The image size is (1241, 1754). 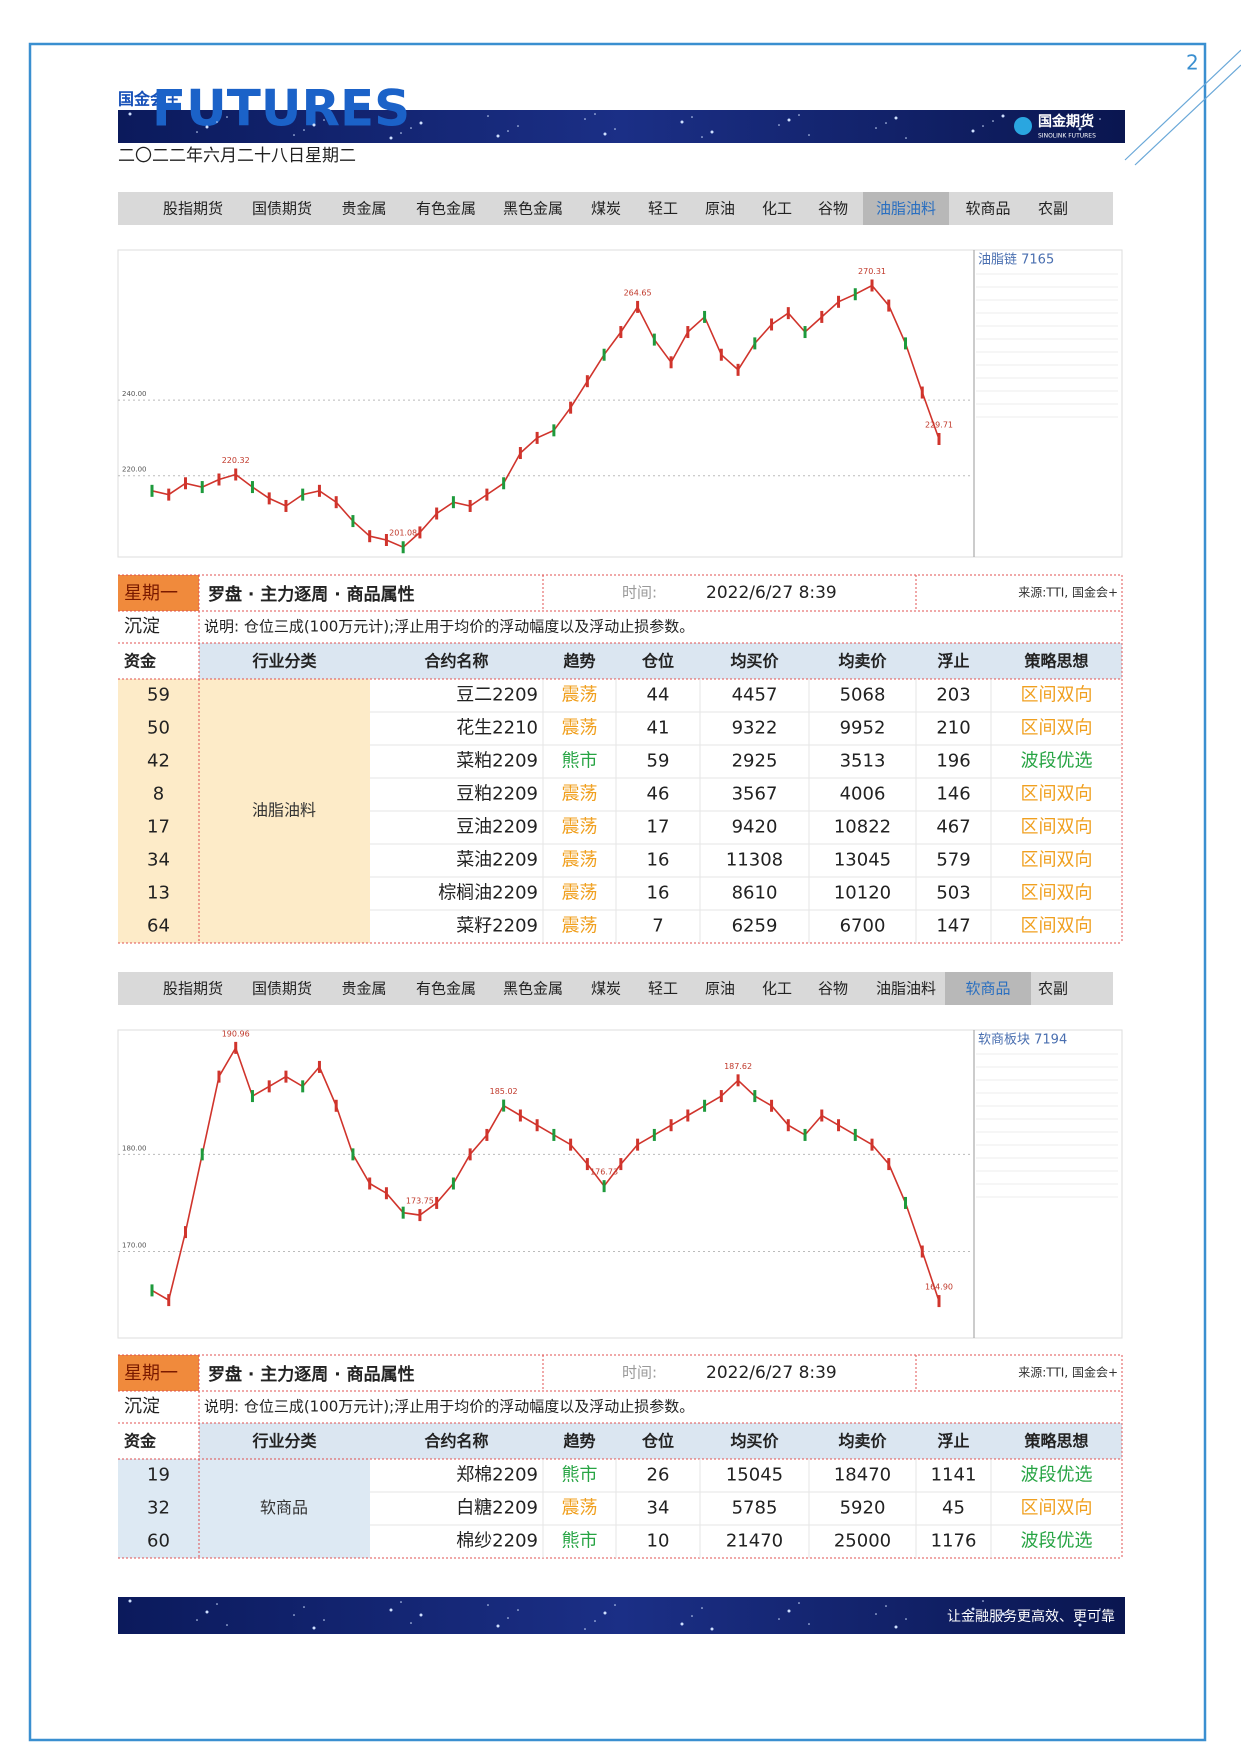 What do you see at coordinates (657, 926) in the screenshot?
I see `cell: 7` at bounding box center [657, 926].